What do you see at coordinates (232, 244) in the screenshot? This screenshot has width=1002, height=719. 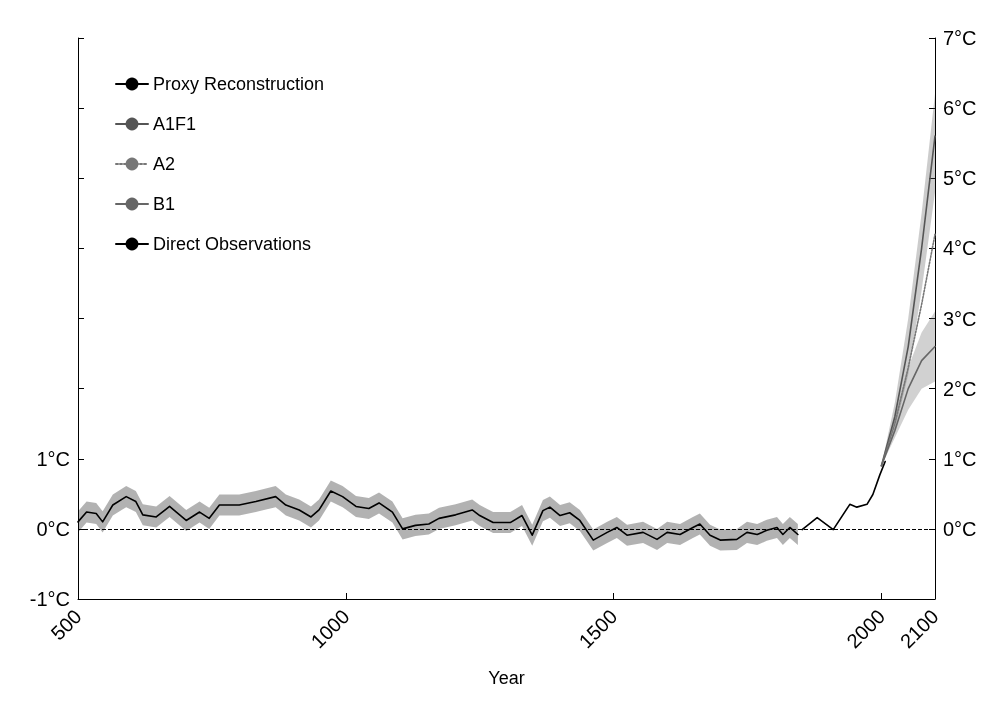 I see `legend-label: Direct Observations` at bounding box center [232, 244].